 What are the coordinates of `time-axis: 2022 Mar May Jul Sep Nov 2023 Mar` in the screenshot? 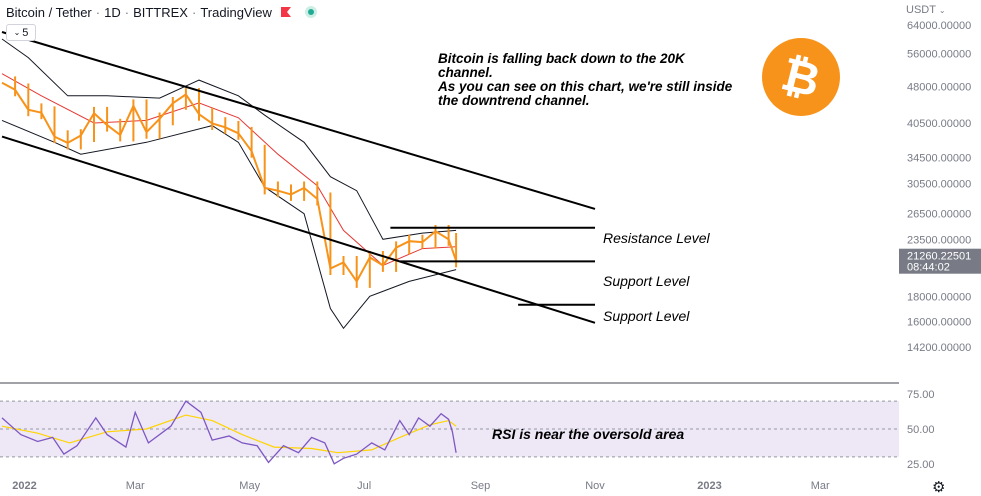 It's located at (421, 486).